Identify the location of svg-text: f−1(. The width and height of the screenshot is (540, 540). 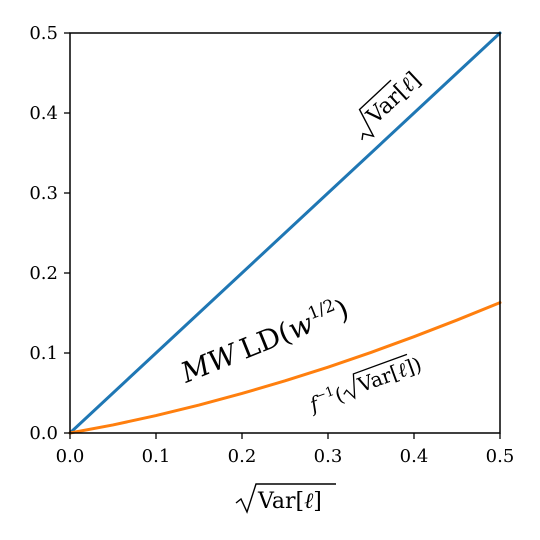
(325, 399).